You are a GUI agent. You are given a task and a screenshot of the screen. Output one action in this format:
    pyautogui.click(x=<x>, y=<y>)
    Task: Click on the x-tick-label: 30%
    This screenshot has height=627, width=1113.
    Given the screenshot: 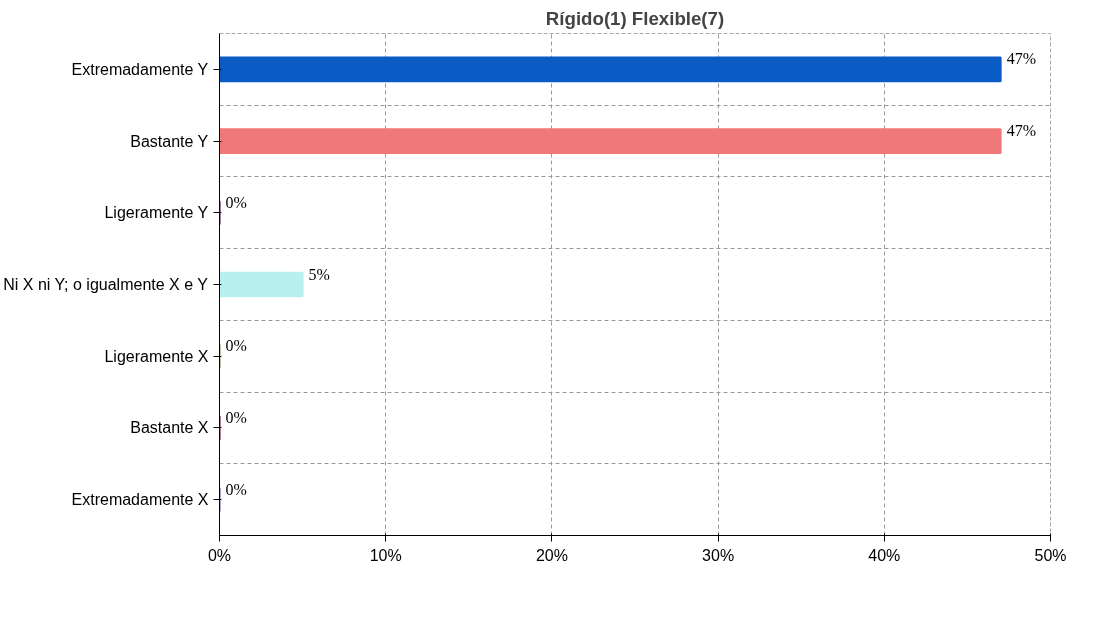 What is the action you would take?
    pyautogui.click(x=718, y=555)
    